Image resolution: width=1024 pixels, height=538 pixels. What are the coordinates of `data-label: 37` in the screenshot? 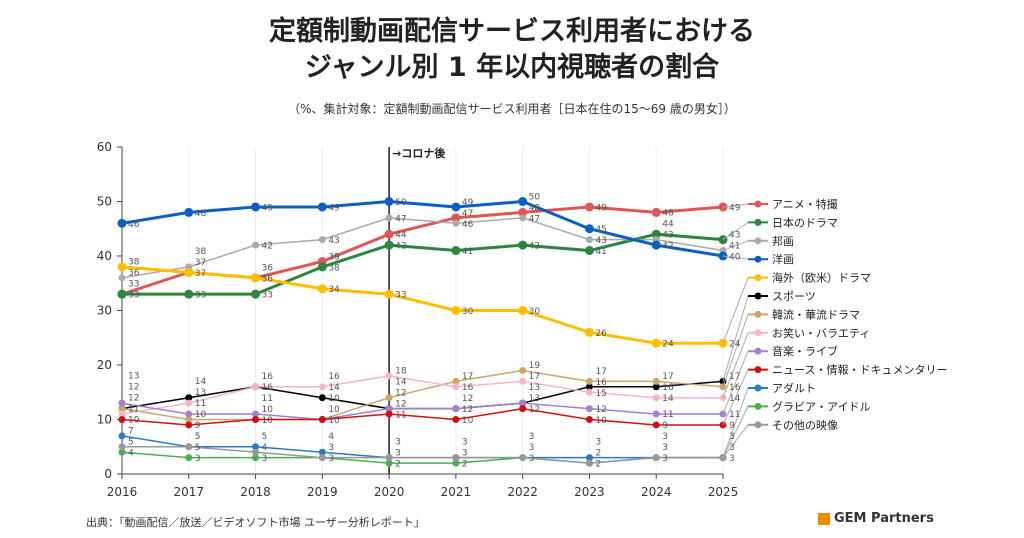 It's located at (200, 263).